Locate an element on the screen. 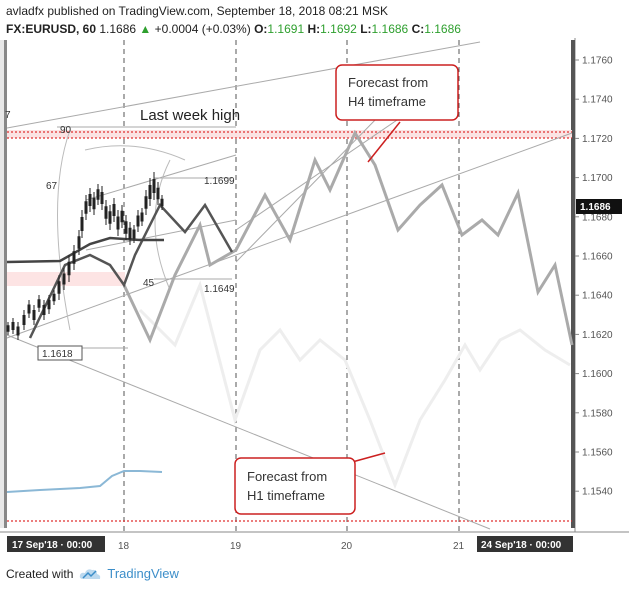 This screenshot has height=594, width=629. y-tick-label: 1.1600 is located at coordinates (597, 374).